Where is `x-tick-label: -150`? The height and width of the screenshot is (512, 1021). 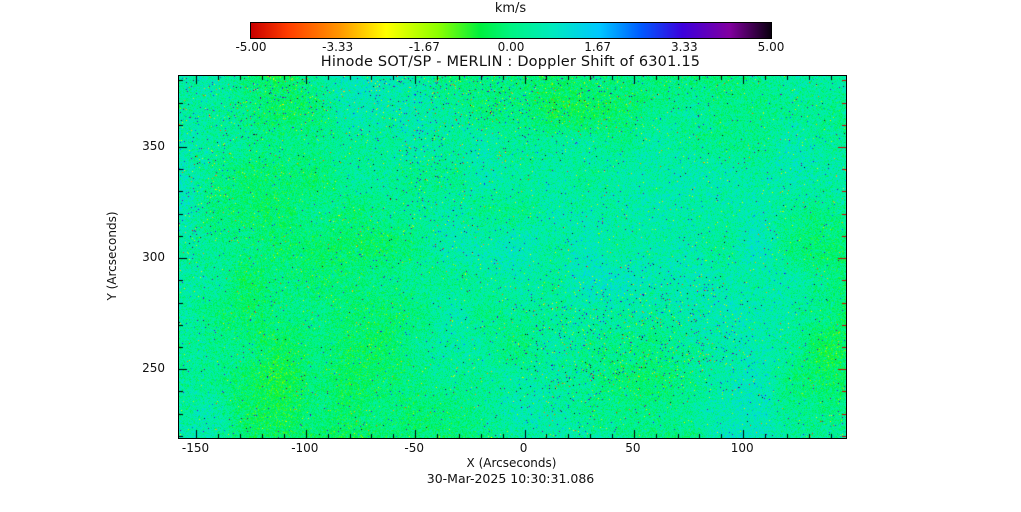 x-tick-label: -150 is located at coordinates (195, 448).